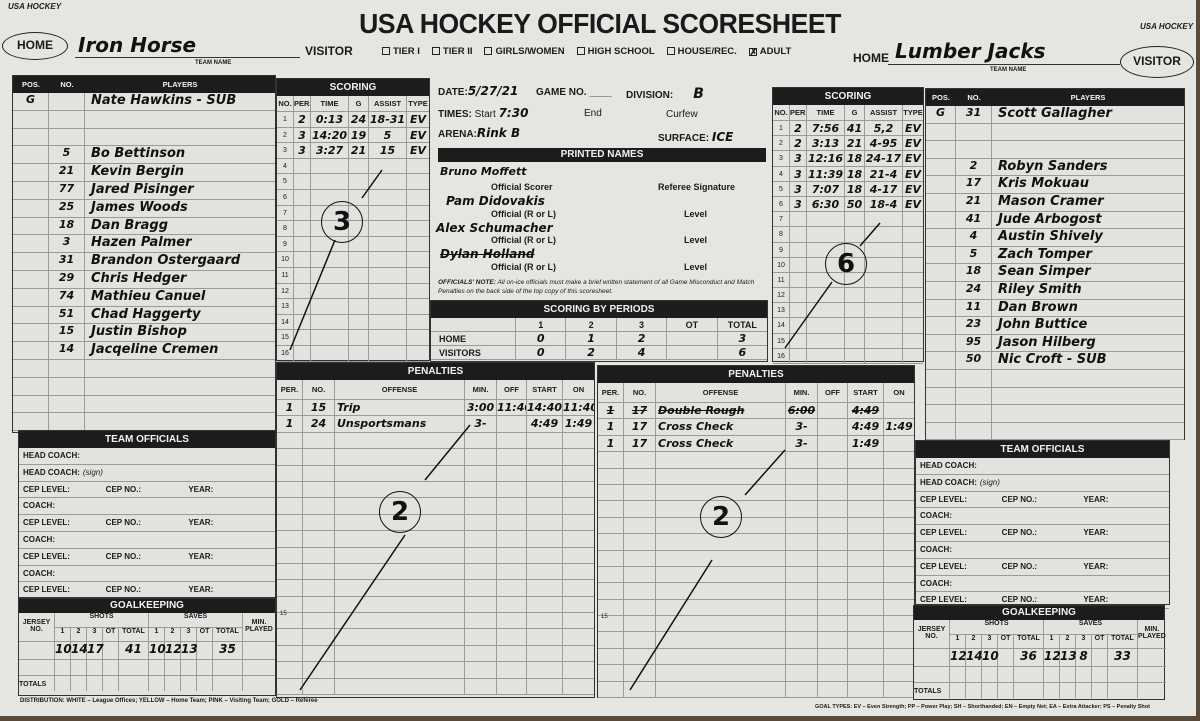 This screenshot has height=721, width=1200. What do you see at coordinates (826, 128) in the screenshot?
I see `goal-time: 7:56` at bounding box center [826, 128].